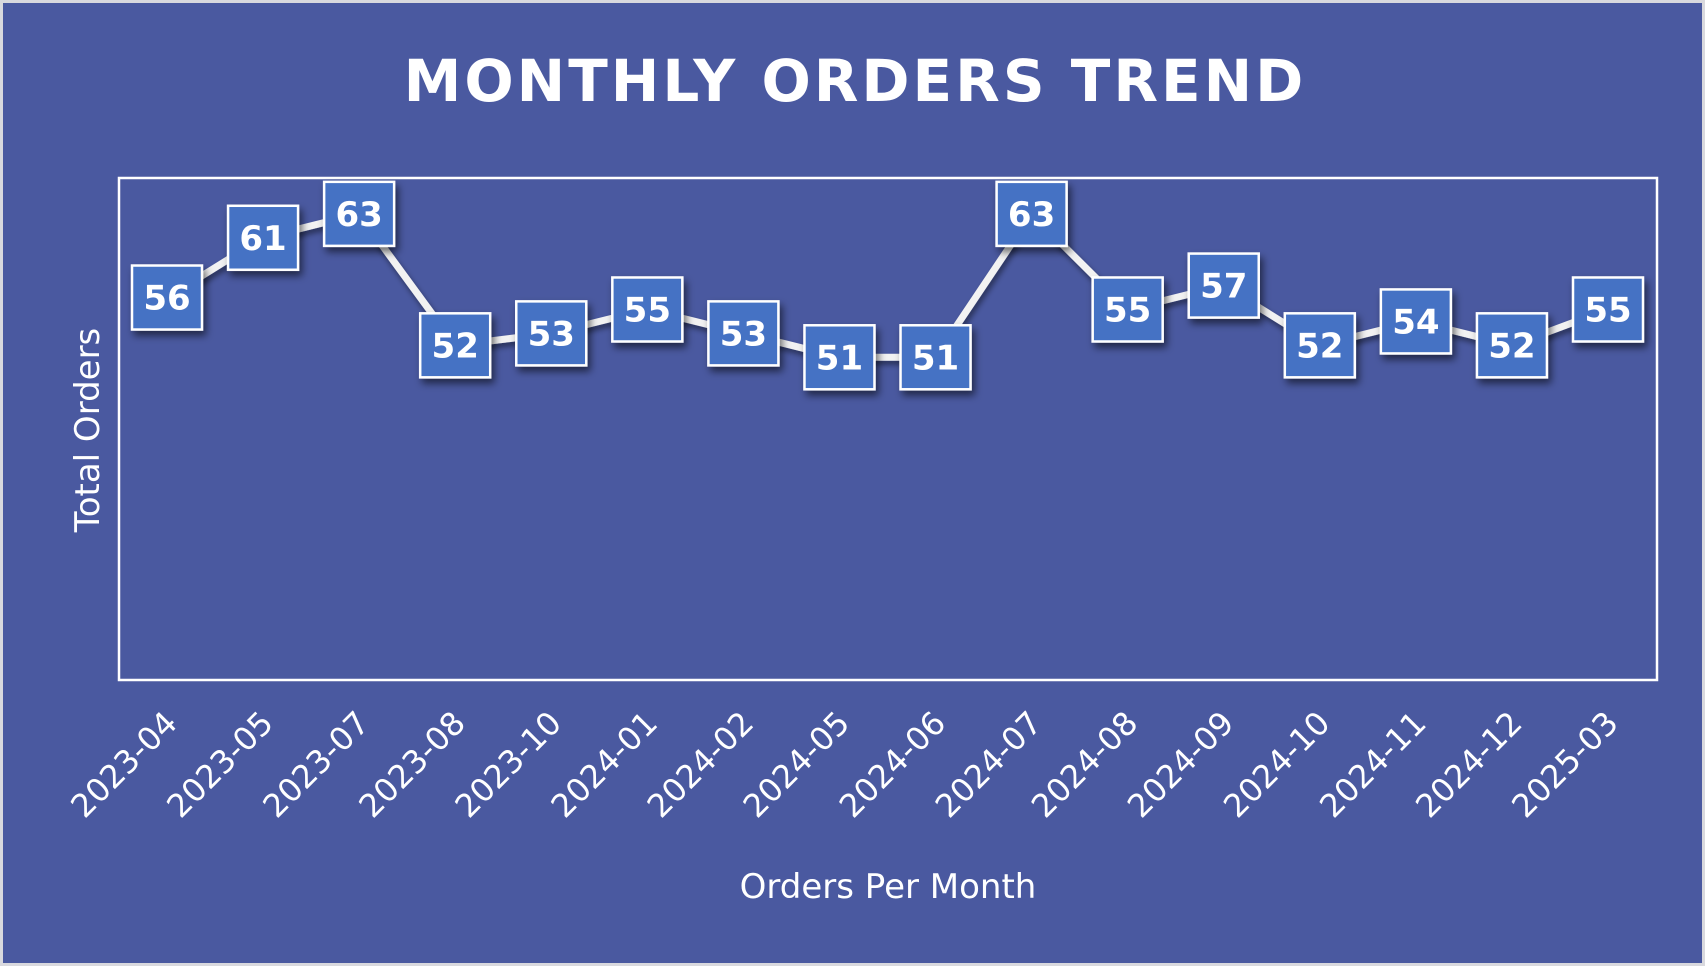  I want to click on x-tick-label: 2024-12, so click(1468, 764).